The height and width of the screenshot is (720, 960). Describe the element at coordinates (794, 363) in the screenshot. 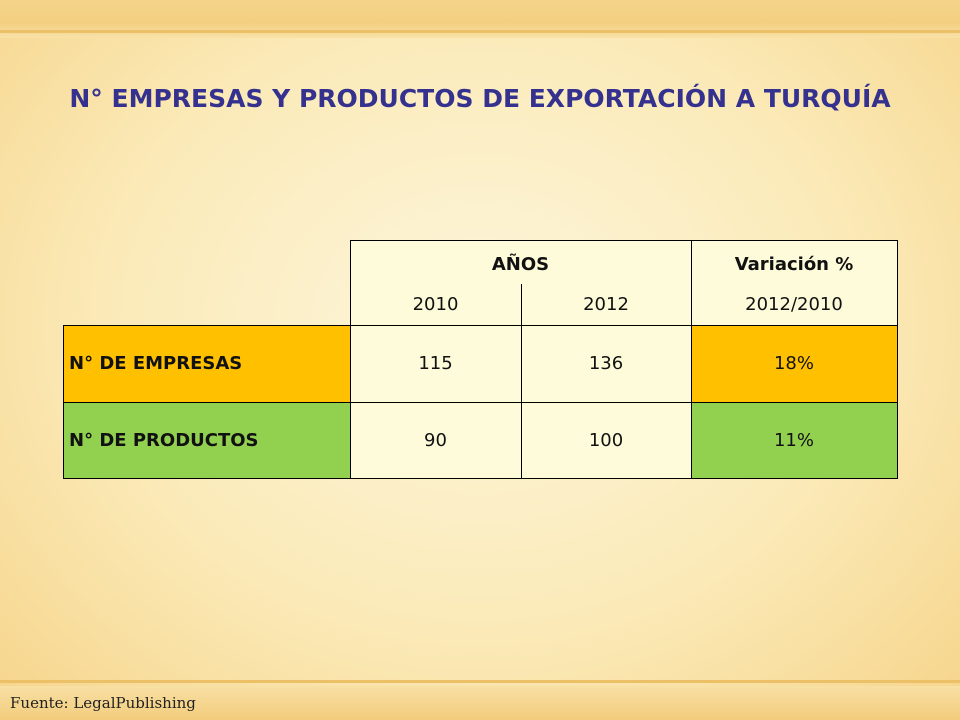

I see `row-empresas-variation: 18%` at that location.